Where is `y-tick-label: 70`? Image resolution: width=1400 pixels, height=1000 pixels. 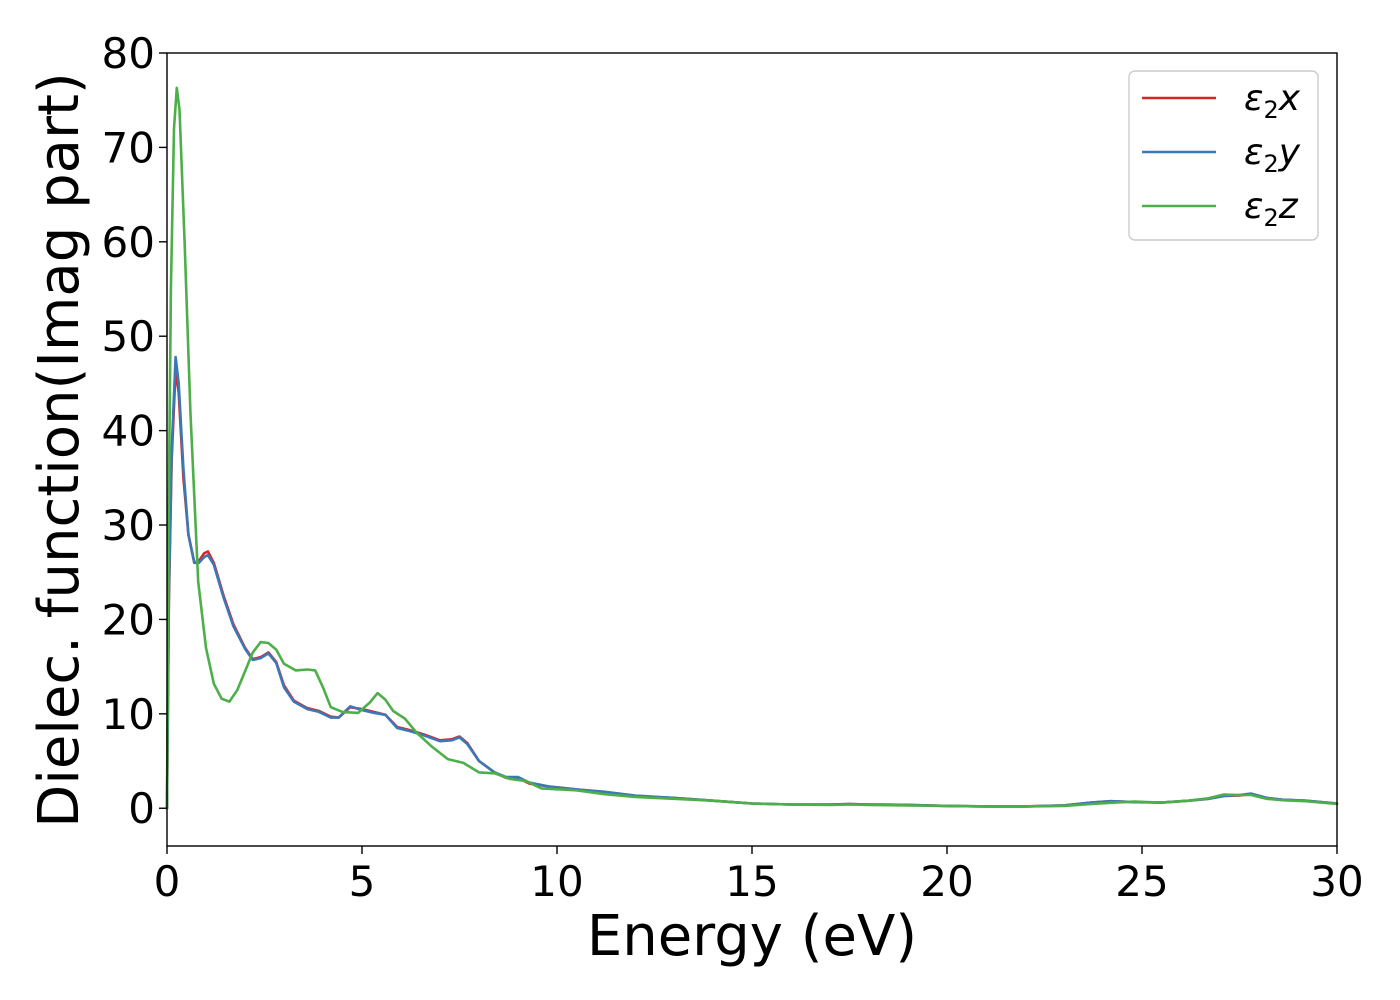
y-tick-label: 70 is located at coordinates (128, 147).